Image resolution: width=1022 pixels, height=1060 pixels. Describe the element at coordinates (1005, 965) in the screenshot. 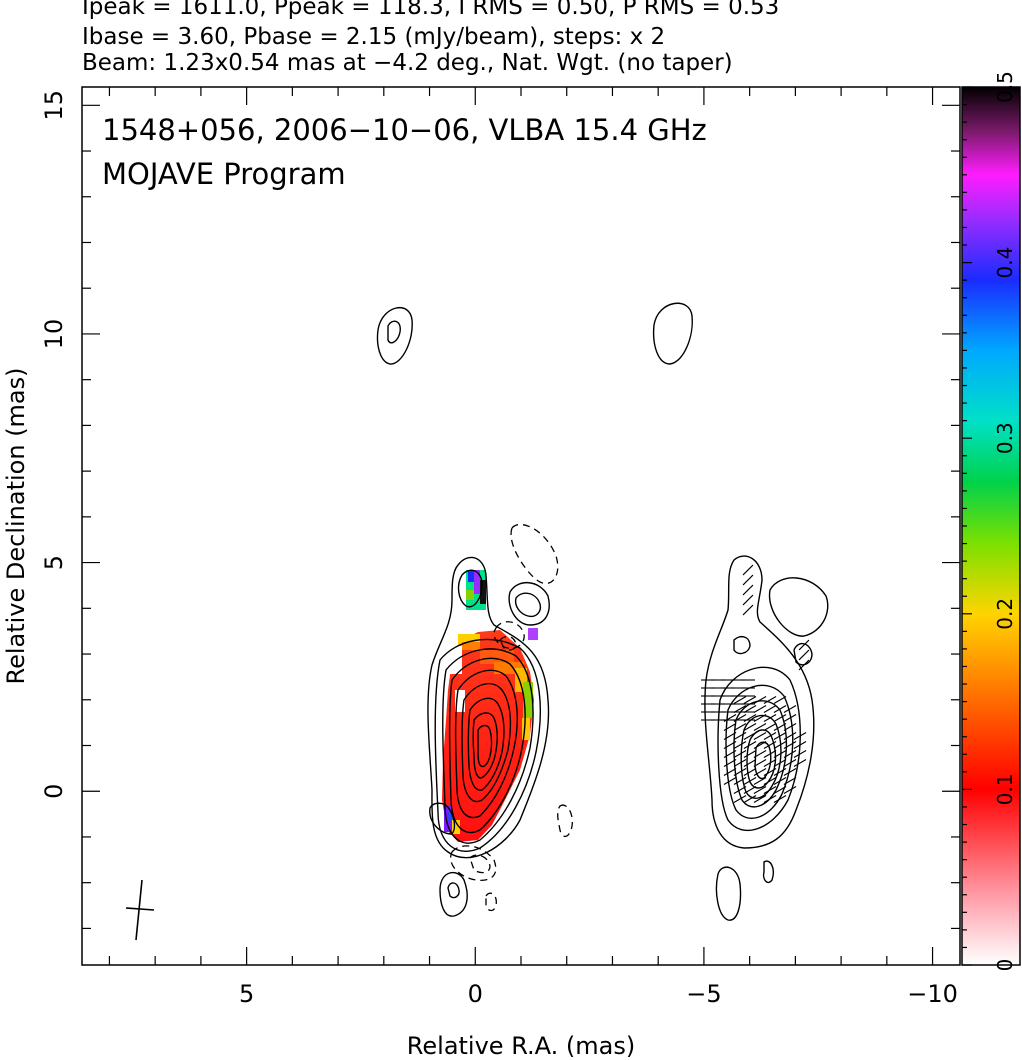

I see `colorbar-tick-label: 0` at that location.